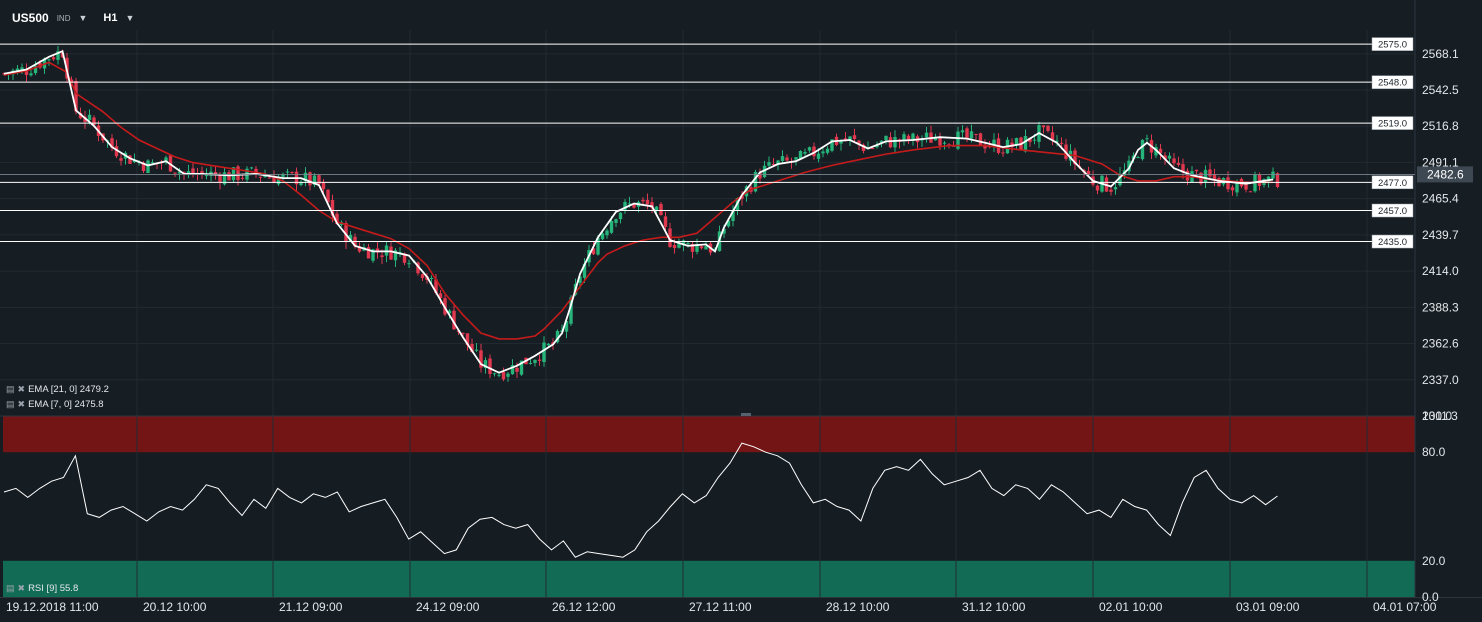 Image resolution: width=1482 pixels, height=622 pixels. I want to click on ema7-legend-label: EMA [7, 0] 2475.8, so click(66, 404).